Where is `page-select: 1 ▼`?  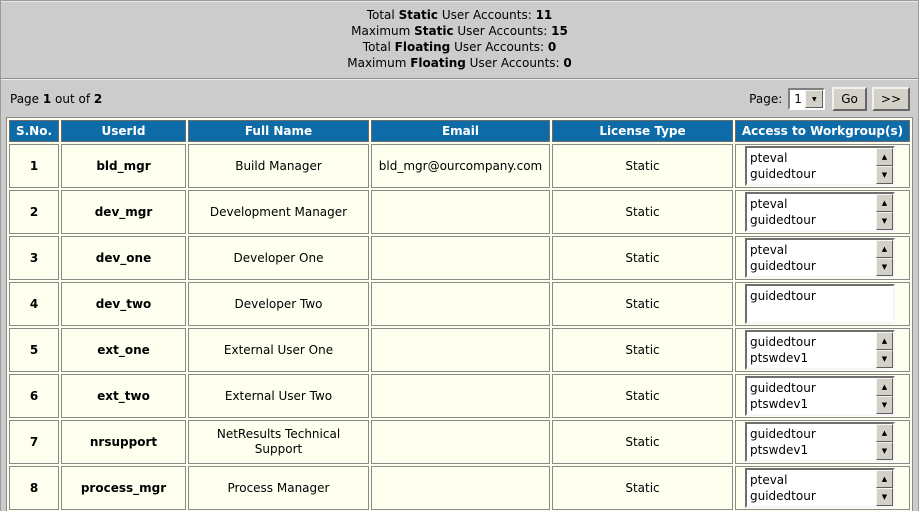
page-select: 1 ▼ is located at coordinates (807, 99).